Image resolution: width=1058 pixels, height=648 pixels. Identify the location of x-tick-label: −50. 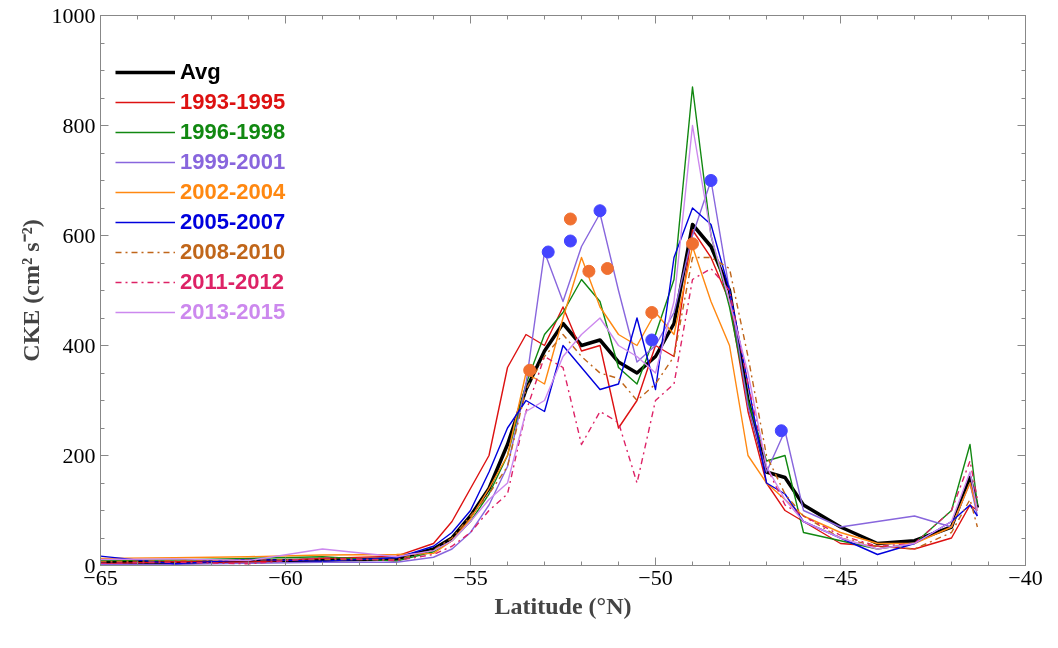
(655, 577).